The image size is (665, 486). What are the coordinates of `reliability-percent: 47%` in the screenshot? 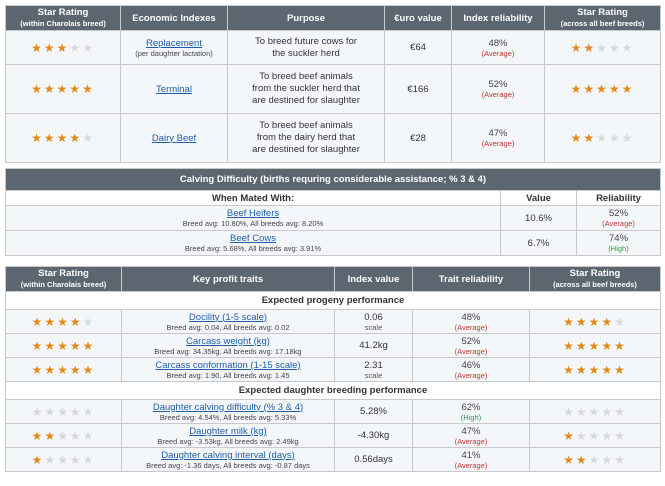 It's located at (471, 431).